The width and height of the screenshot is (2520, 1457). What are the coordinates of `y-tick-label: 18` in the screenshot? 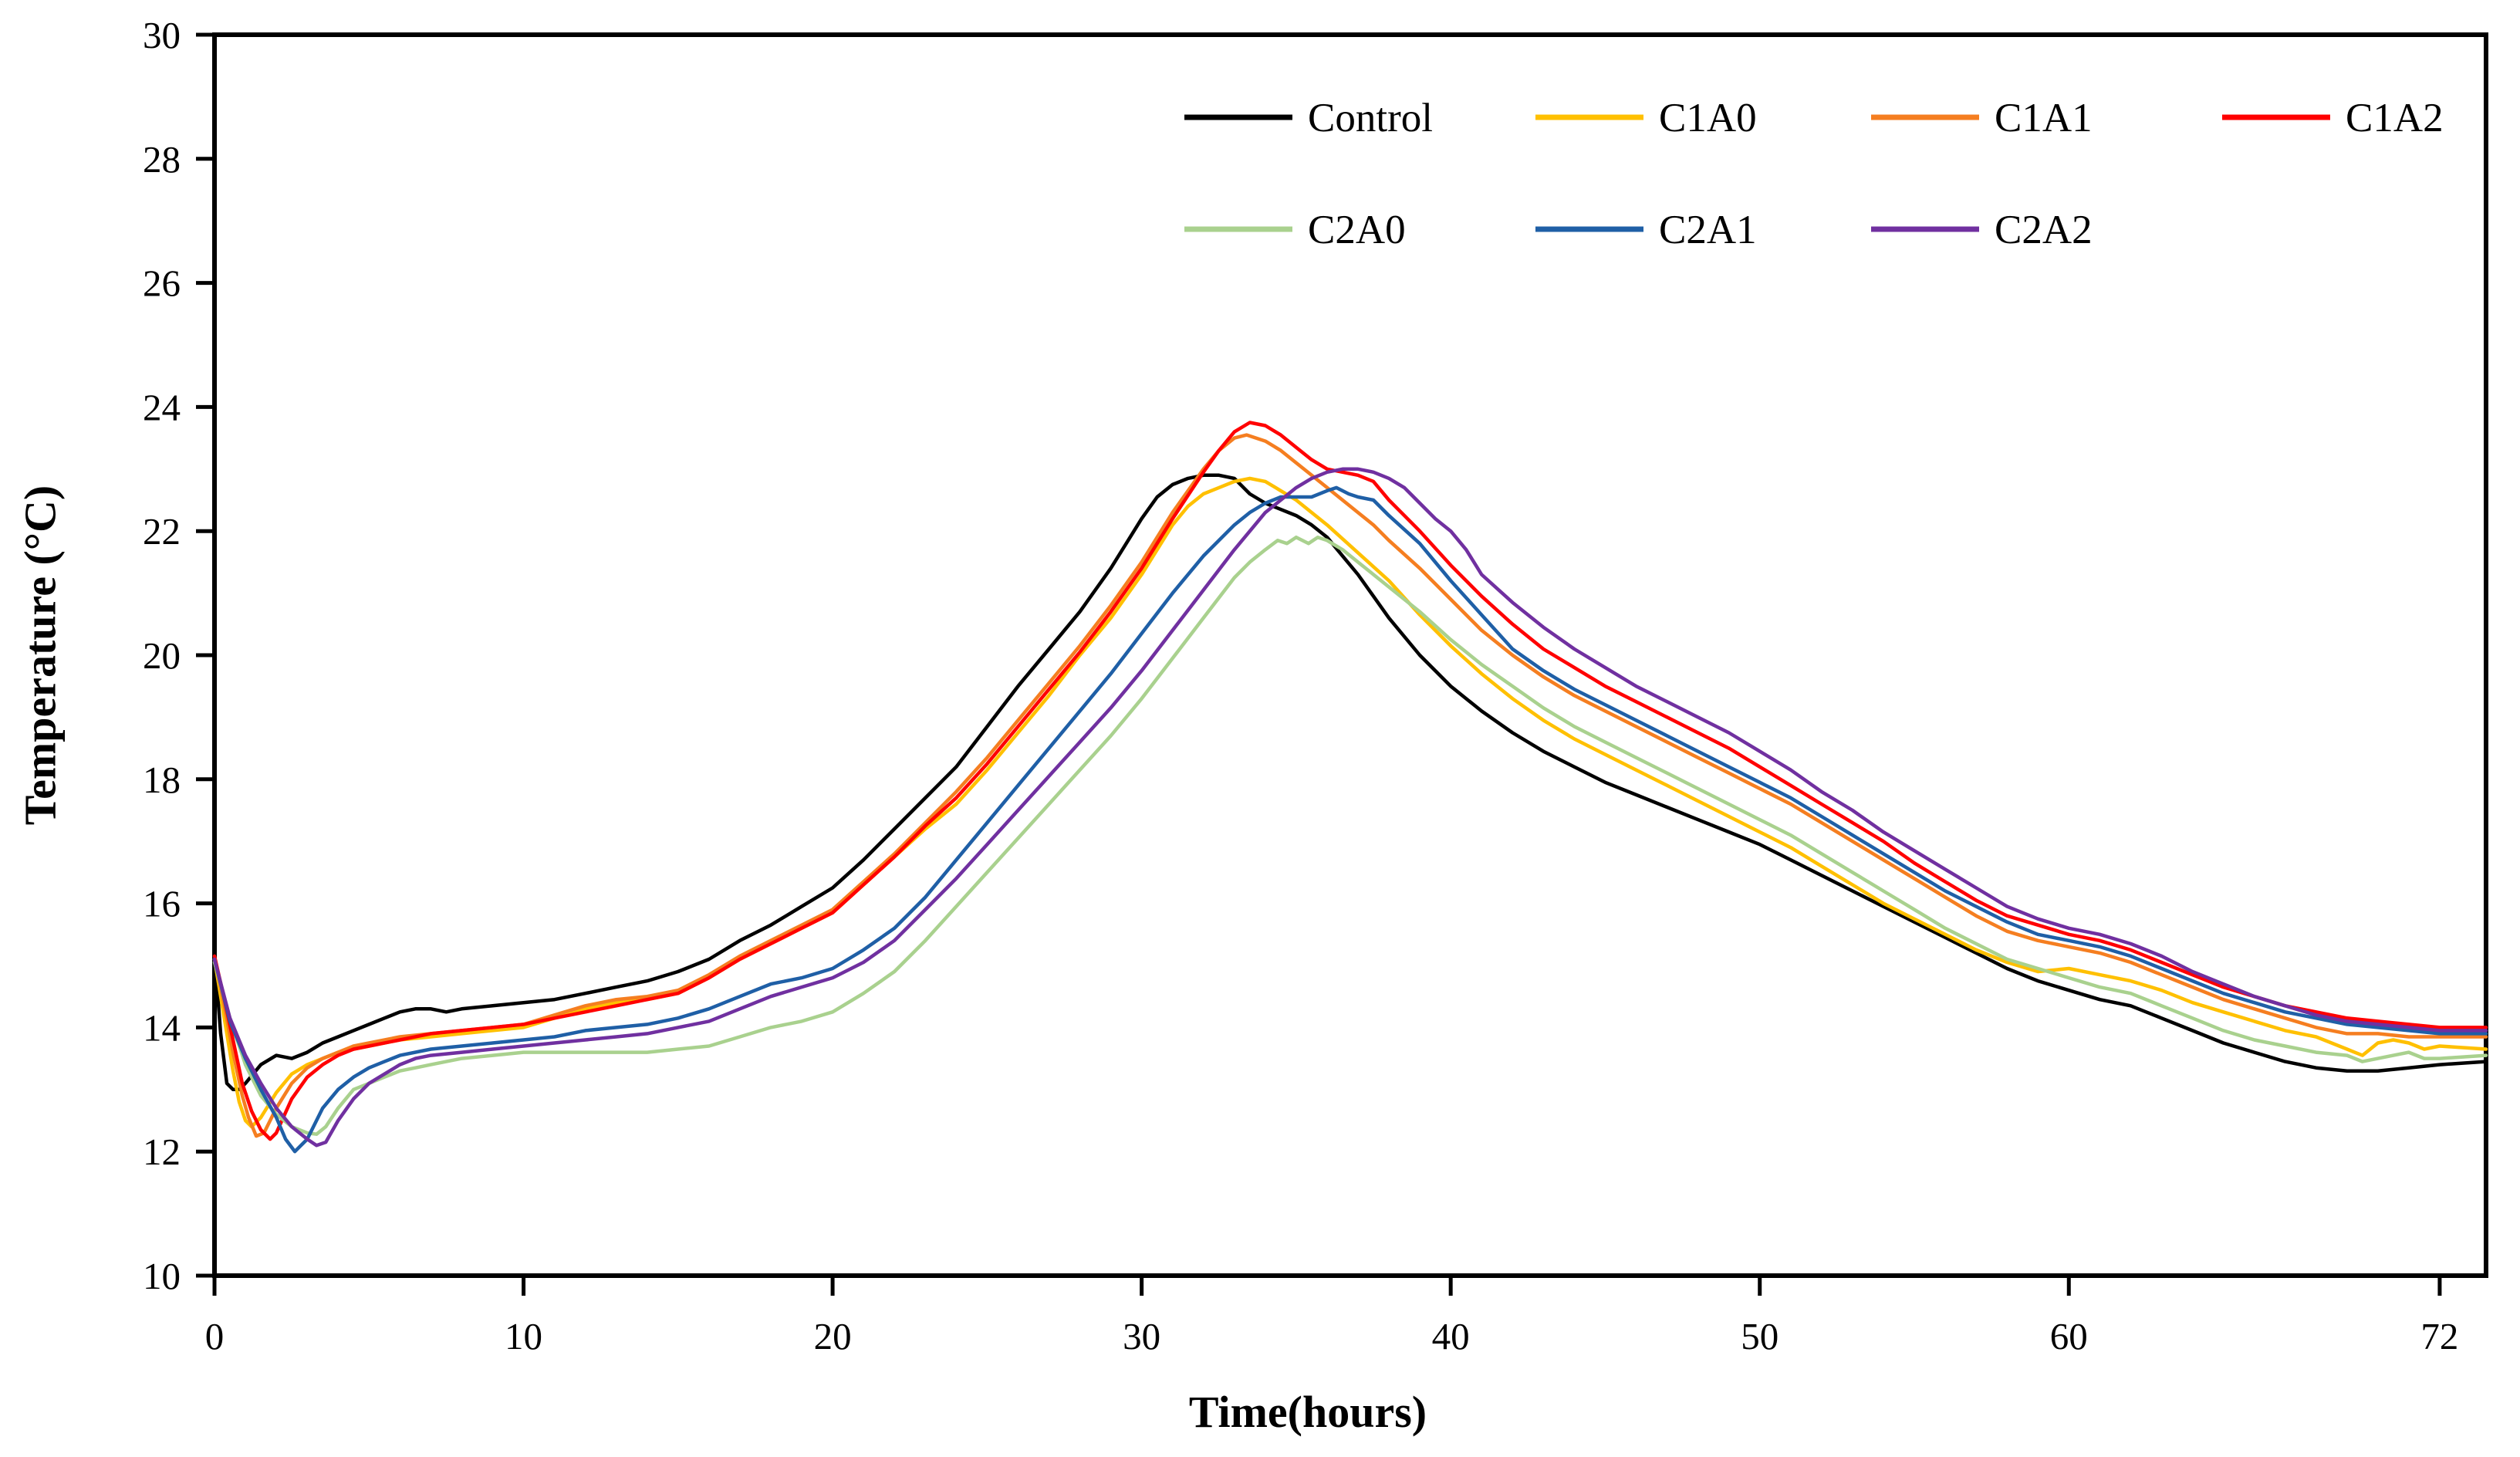 It's located at (162, 780).